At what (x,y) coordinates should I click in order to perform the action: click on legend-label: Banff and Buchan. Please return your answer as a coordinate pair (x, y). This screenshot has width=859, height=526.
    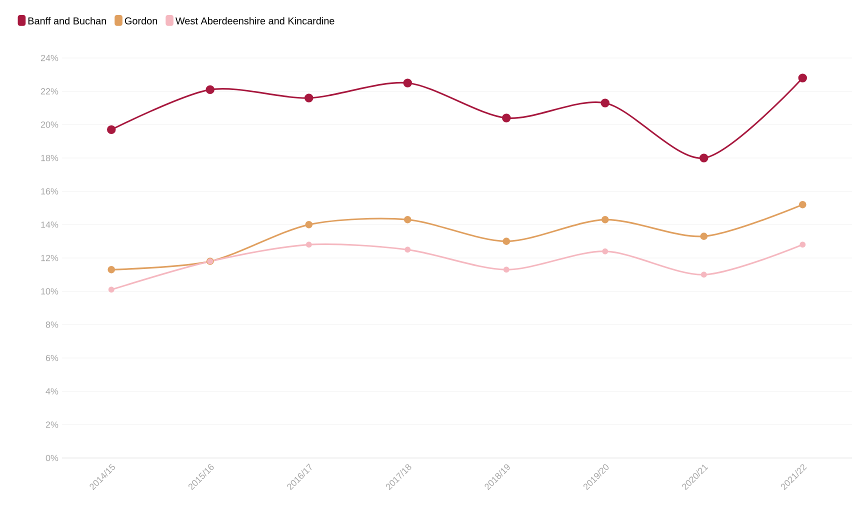
    Looking at the image, I should click on (67, 20).